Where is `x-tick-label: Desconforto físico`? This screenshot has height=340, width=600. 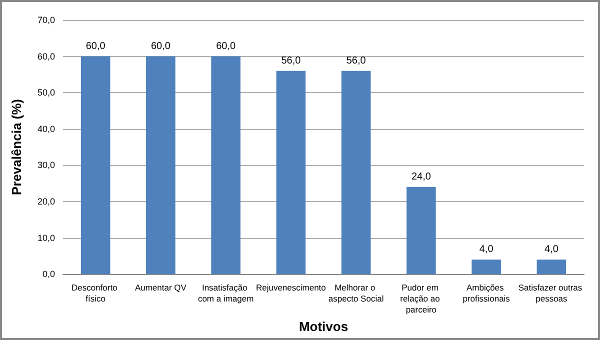
x-tick-label: Desconforto físico is located at coordinates (95, 293).